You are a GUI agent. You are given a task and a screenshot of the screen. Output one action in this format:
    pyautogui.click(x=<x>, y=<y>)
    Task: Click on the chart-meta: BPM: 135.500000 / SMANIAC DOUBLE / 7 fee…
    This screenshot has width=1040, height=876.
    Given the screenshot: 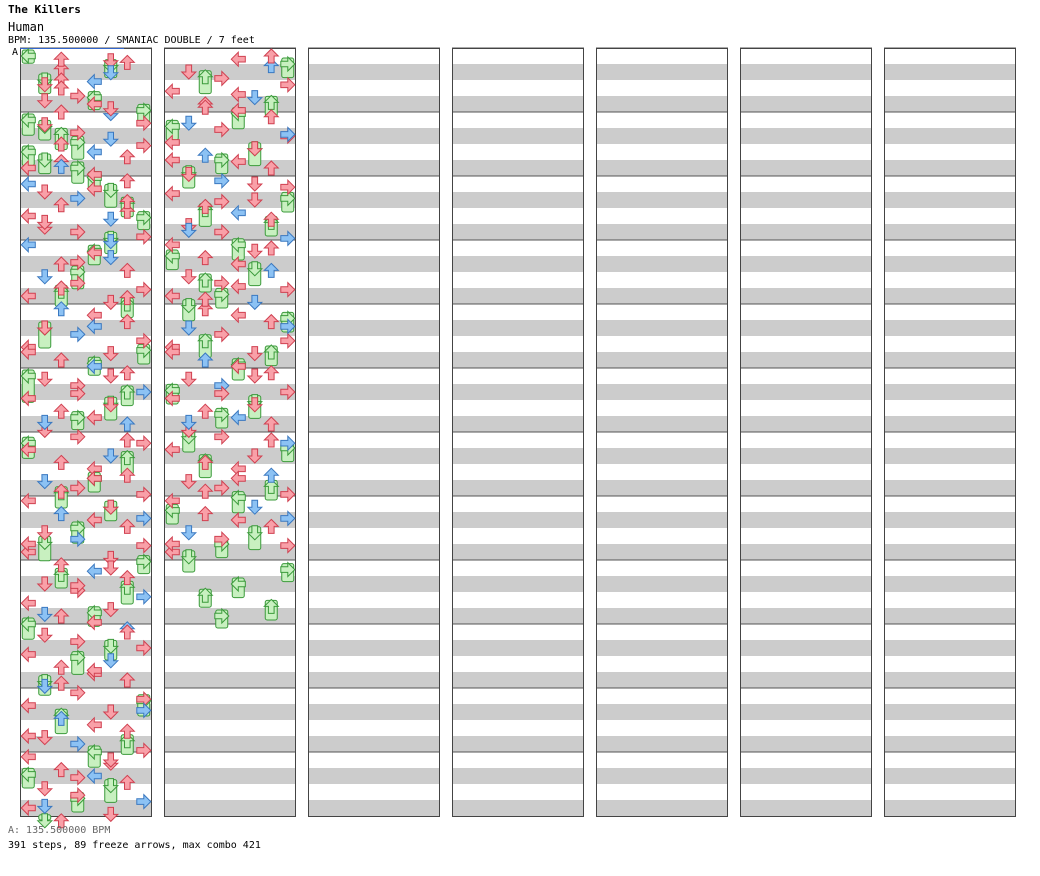 What is the action you would take?
    pyautogui.click(x=131, y=40)
    